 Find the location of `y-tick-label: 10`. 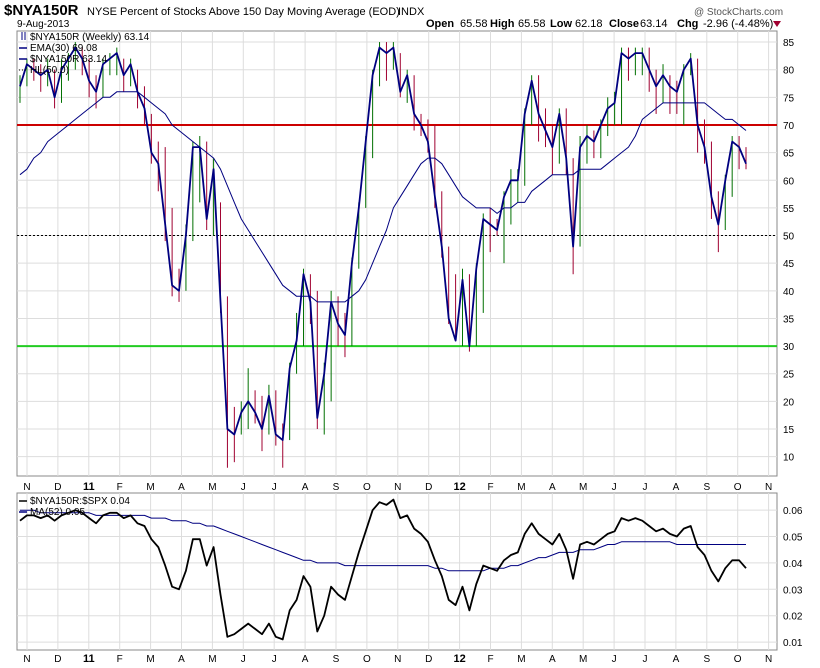

y-tick-label: 10 is located at coordinates (789, 458).